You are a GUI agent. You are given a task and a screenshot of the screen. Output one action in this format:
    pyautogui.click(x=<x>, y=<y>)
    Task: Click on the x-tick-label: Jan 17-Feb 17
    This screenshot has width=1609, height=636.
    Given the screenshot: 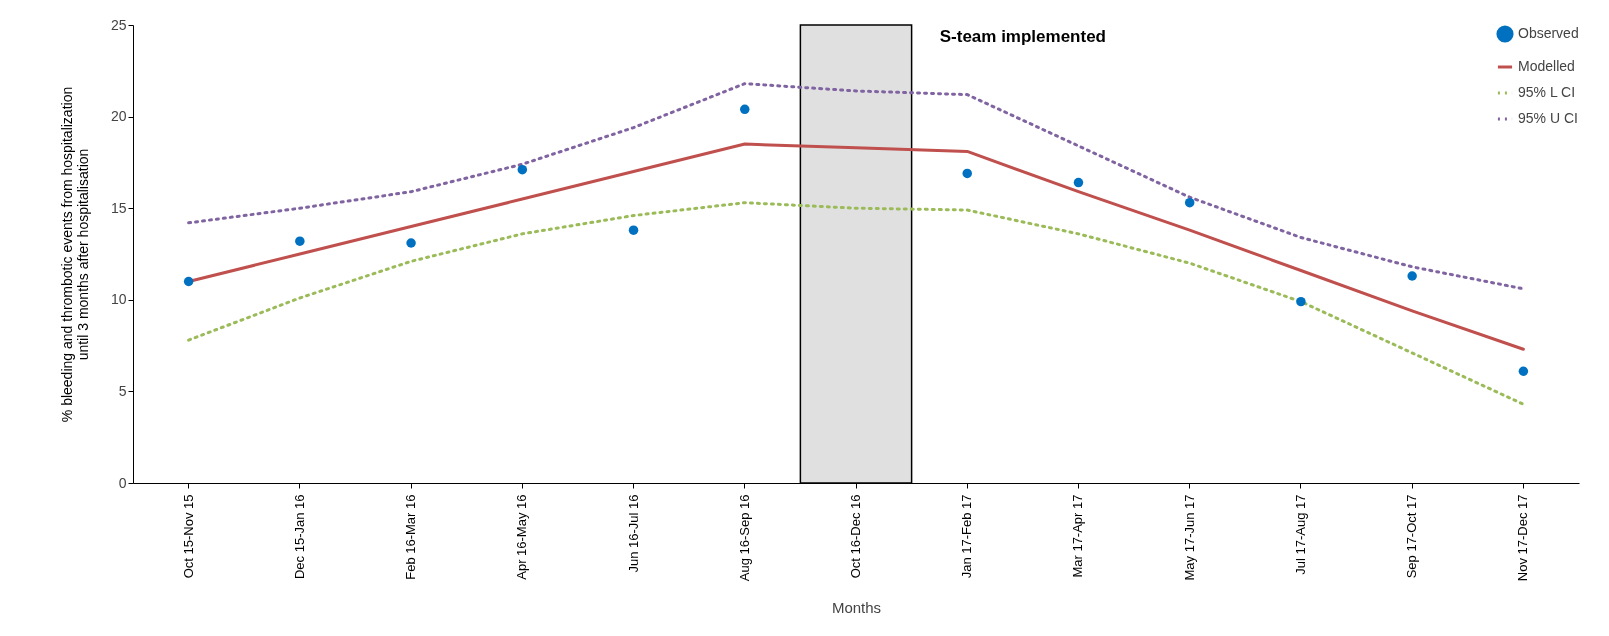 What is the action you would take?
    pyautogui.click(x=967, y=536)
    